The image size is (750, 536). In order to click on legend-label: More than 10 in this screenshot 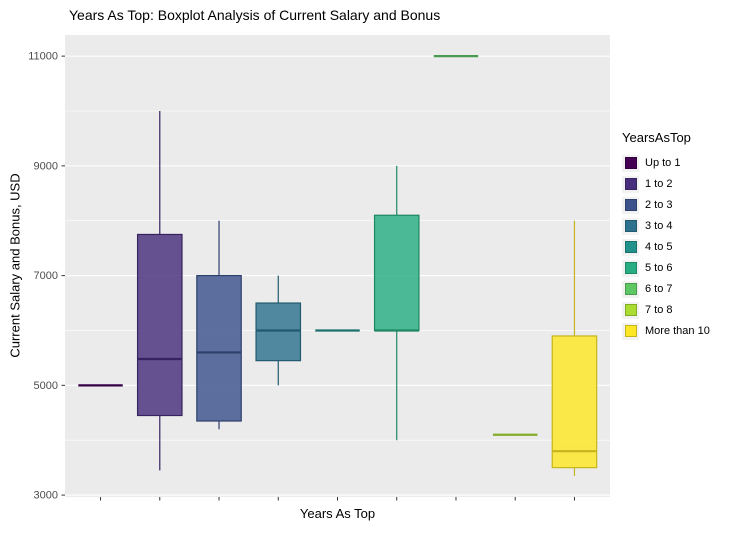, I will do `click(677, 331)`.